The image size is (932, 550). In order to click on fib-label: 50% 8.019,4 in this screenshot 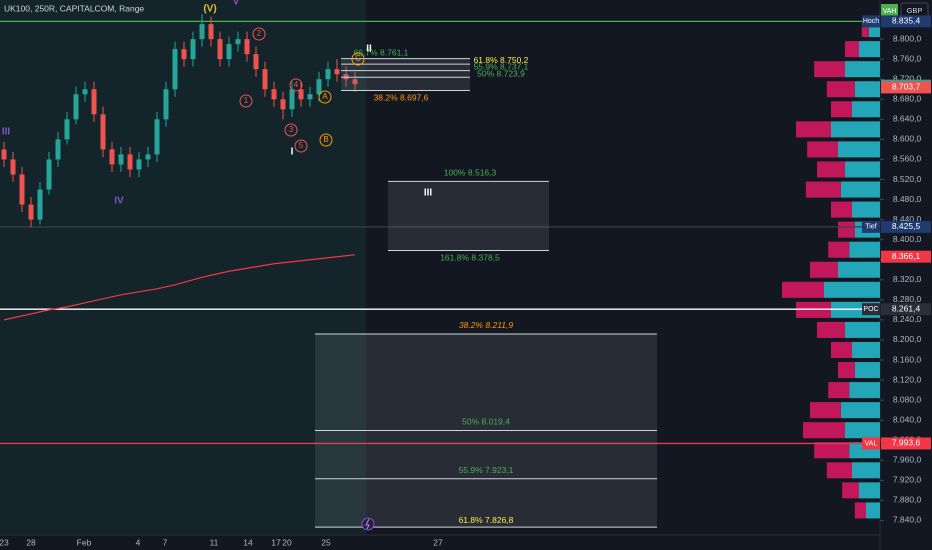, I will do `click(486, 422)`.